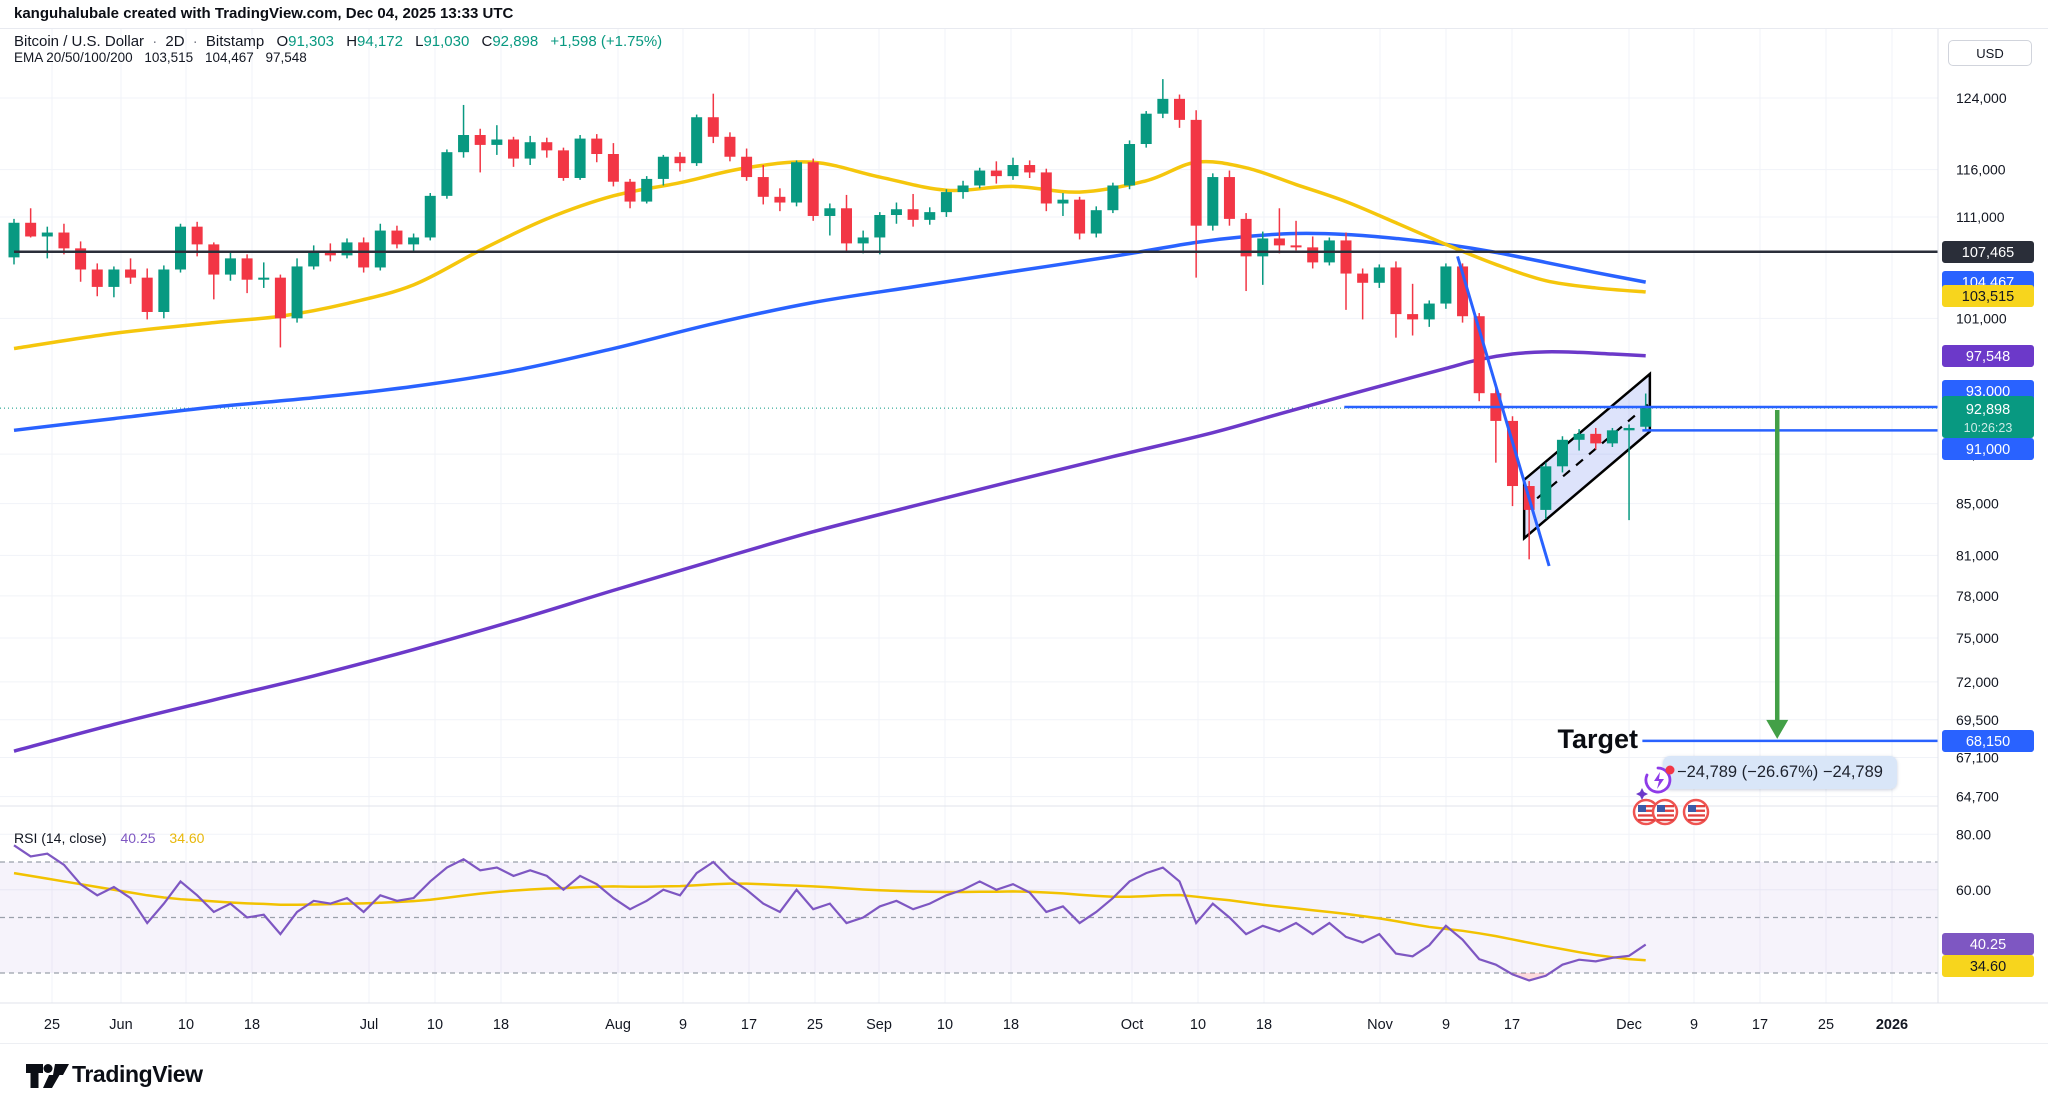 The height and width of the screenshot is (1111, 2048). I want to click on tradingview-logo-icon, so click(48, 1078).